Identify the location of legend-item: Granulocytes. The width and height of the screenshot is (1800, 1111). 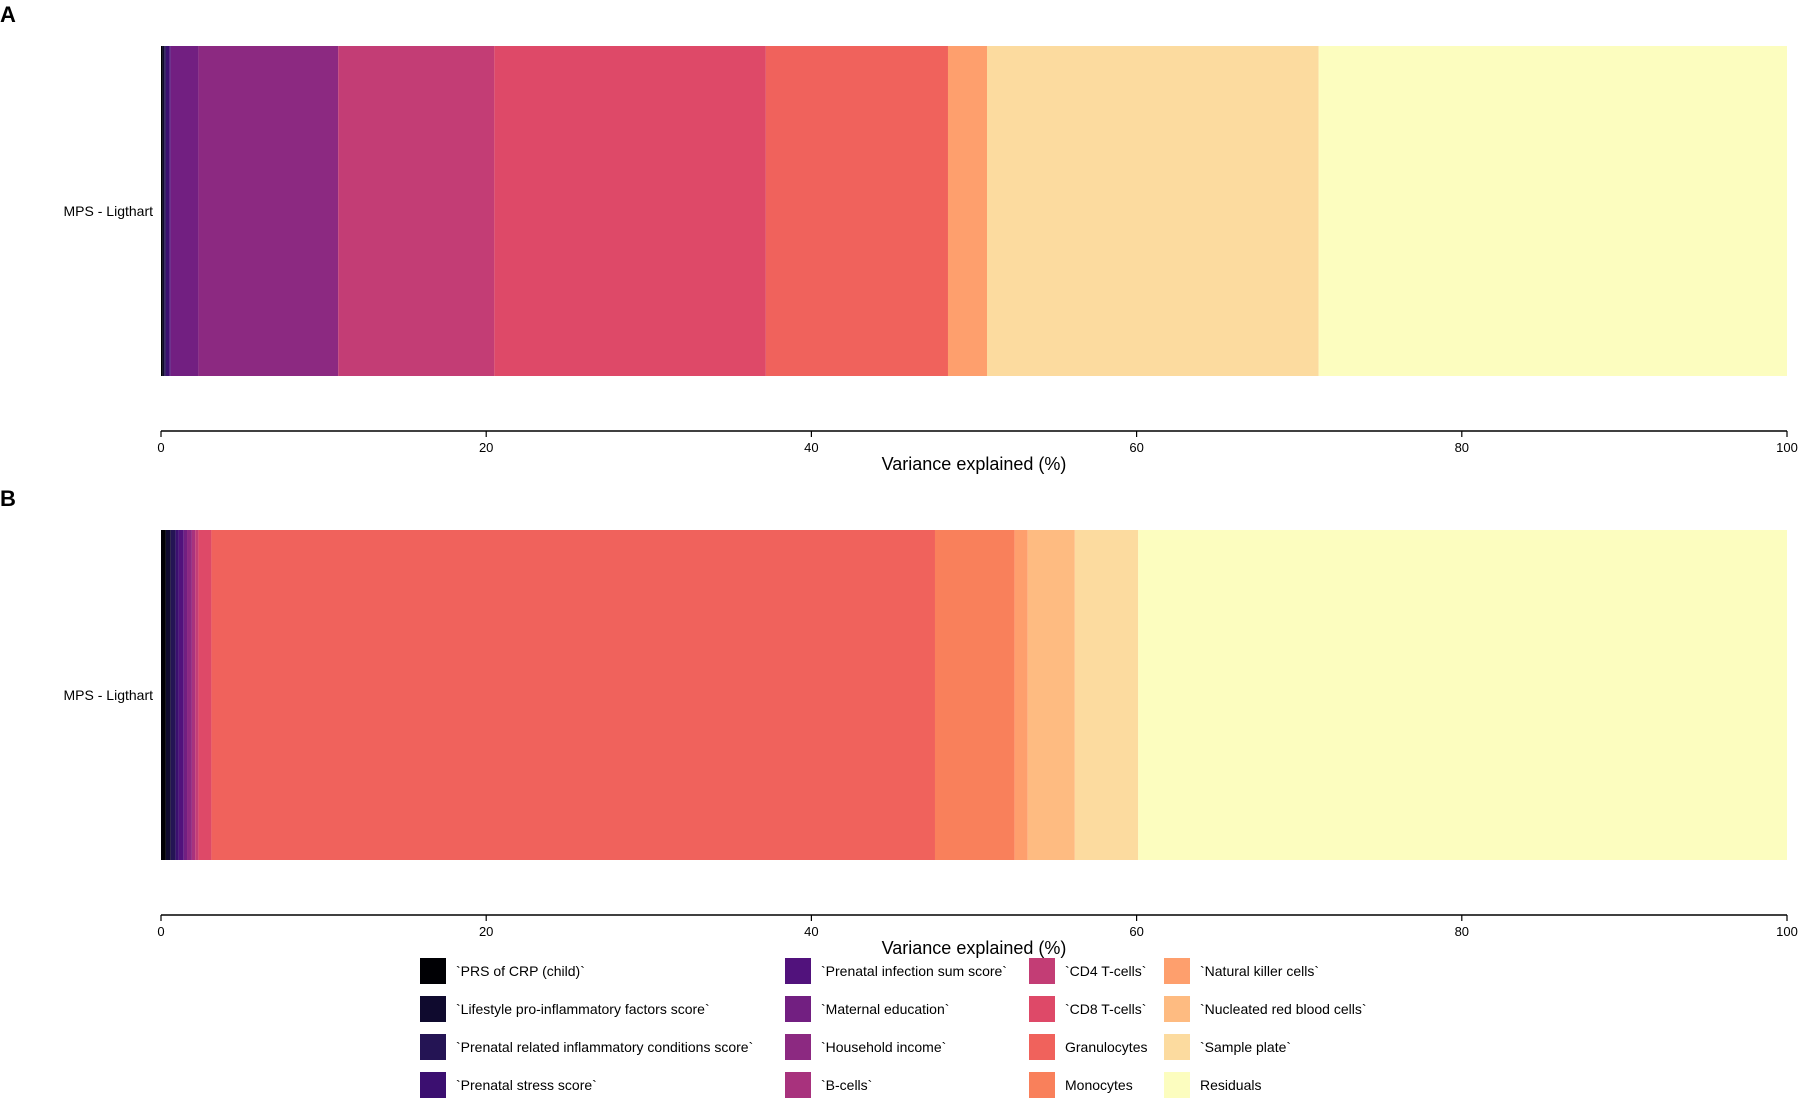
(1088, 1047).